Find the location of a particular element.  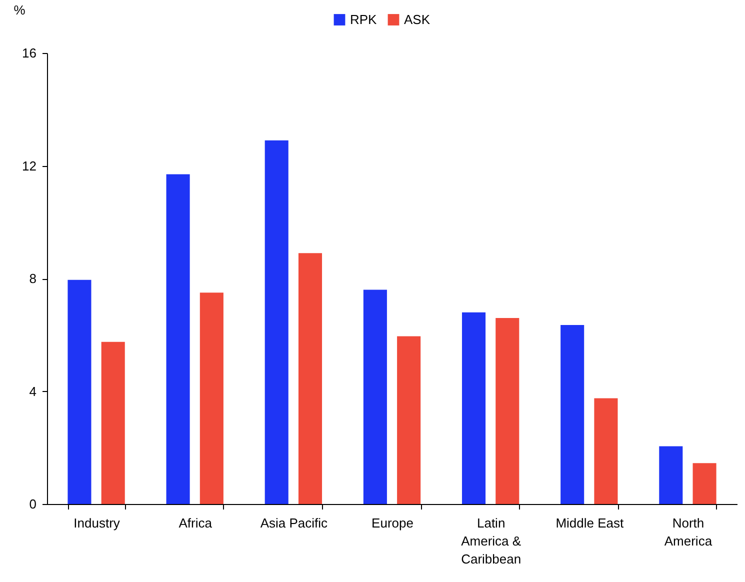

x-tick-label: Latin America & Caribbean is located at coordinates (491, 541).